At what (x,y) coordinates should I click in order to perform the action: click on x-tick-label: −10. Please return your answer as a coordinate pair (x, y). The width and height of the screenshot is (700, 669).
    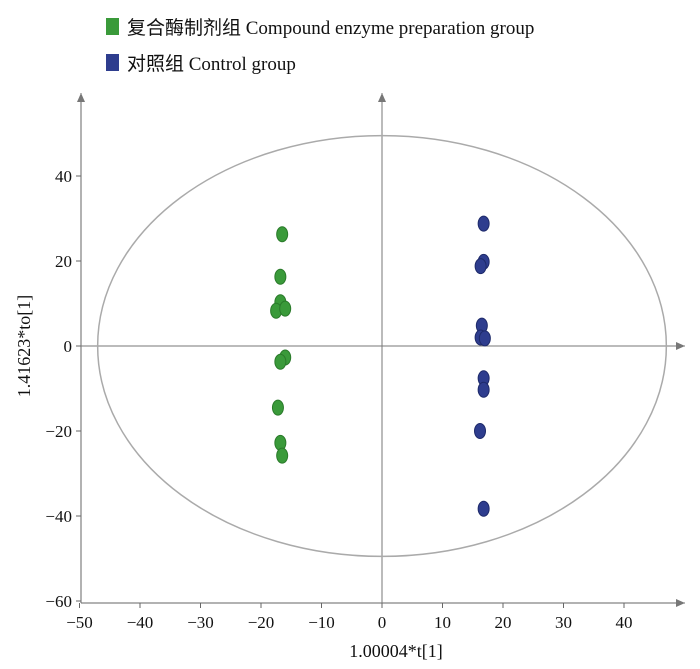
    Looking at the image, I should click on (321, 622).